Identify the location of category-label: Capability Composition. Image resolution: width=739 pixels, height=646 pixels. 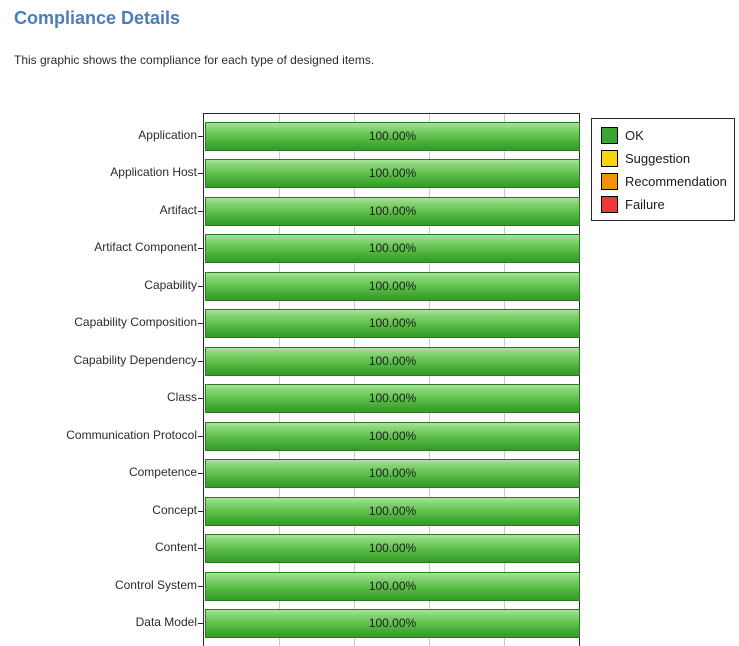
(135, 322).